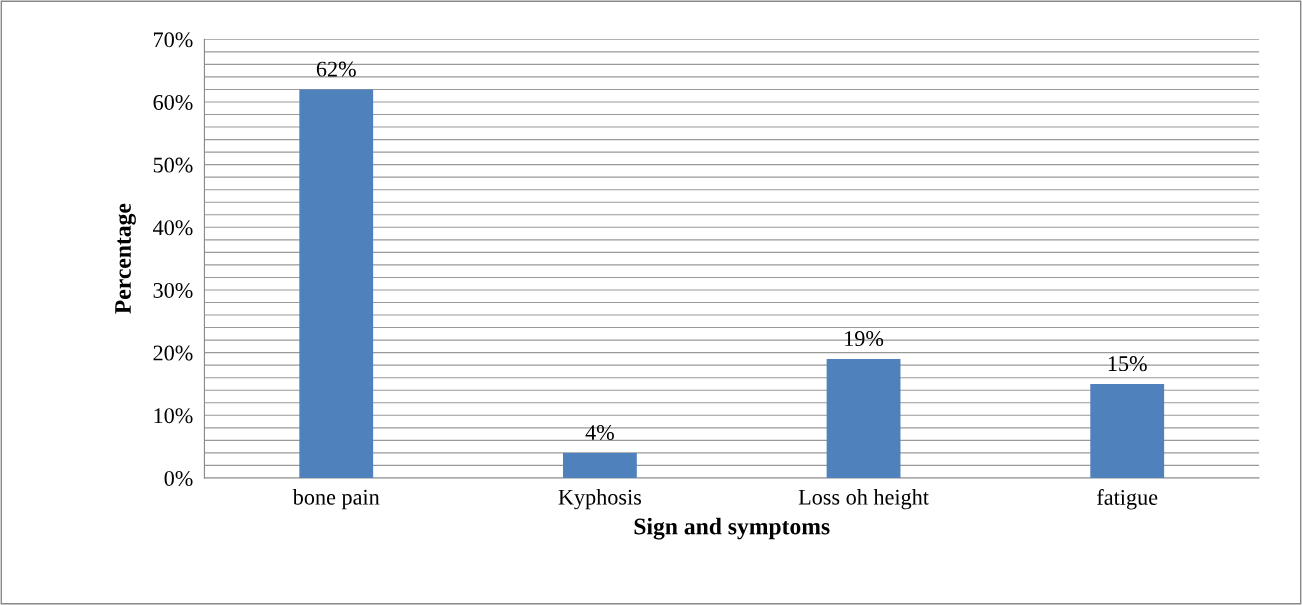  What do you see at coordinates (599, 433) in the screenshot?
I see `data-label: 4%` at bounding box center [599, 433].